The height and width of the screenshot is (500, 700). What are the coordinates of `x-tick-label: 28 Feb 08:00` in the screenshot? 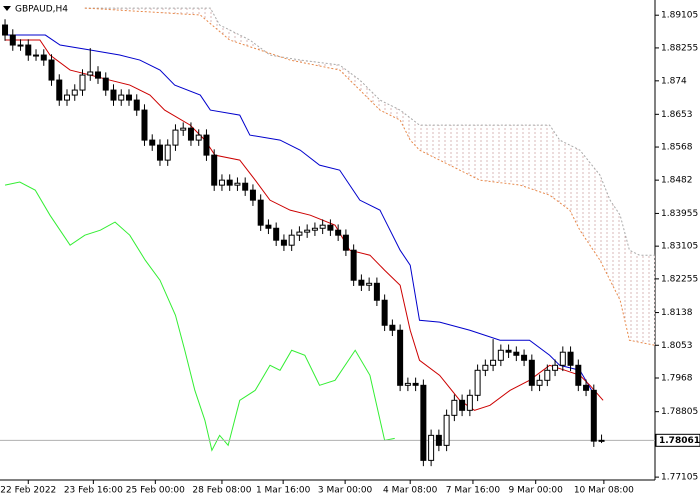 It's located at (221, 491).